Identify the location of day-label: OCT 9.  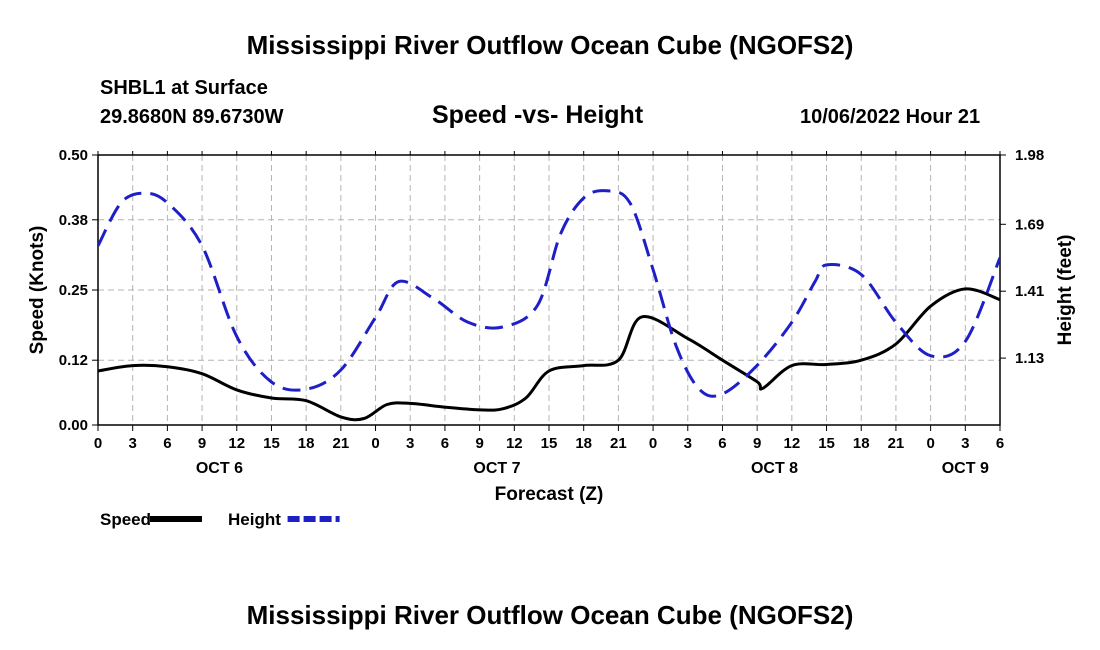
(965, 468).